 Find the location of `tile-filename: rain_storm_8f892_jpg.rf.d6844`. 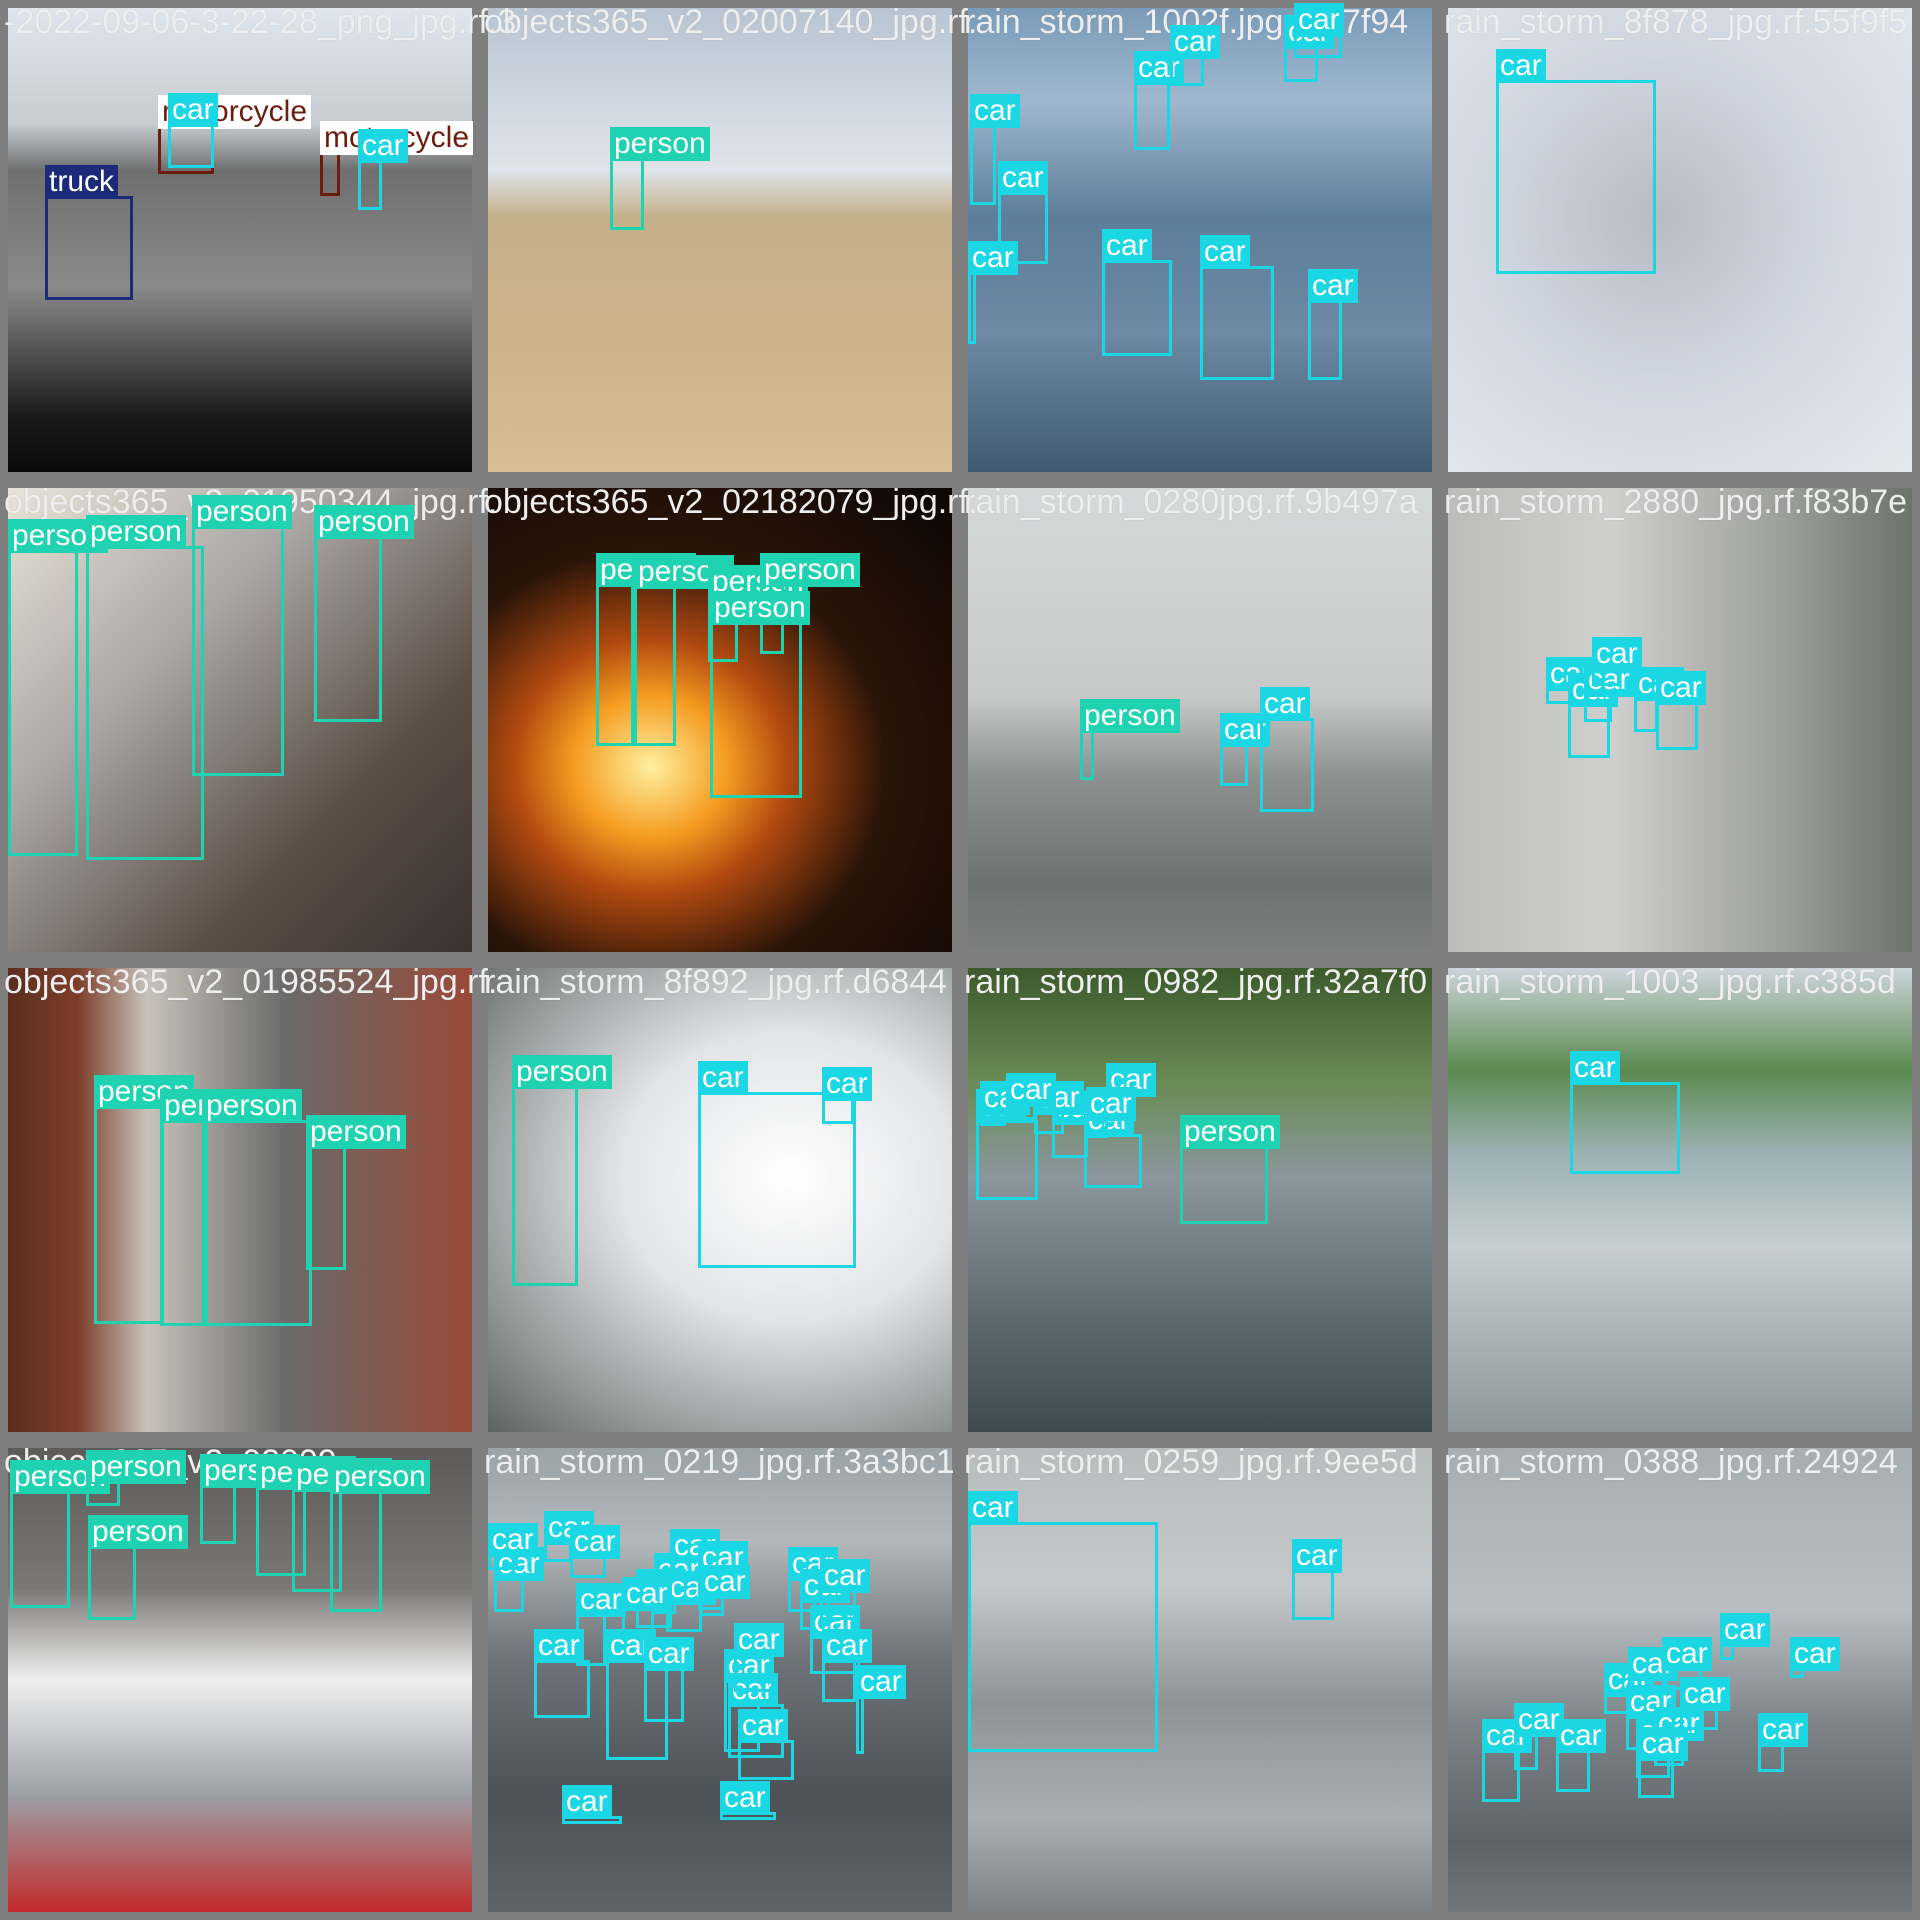

tile-filename: rain_storm_8f892_jpg.rf.d6844 is located at coordinates (716, 982).